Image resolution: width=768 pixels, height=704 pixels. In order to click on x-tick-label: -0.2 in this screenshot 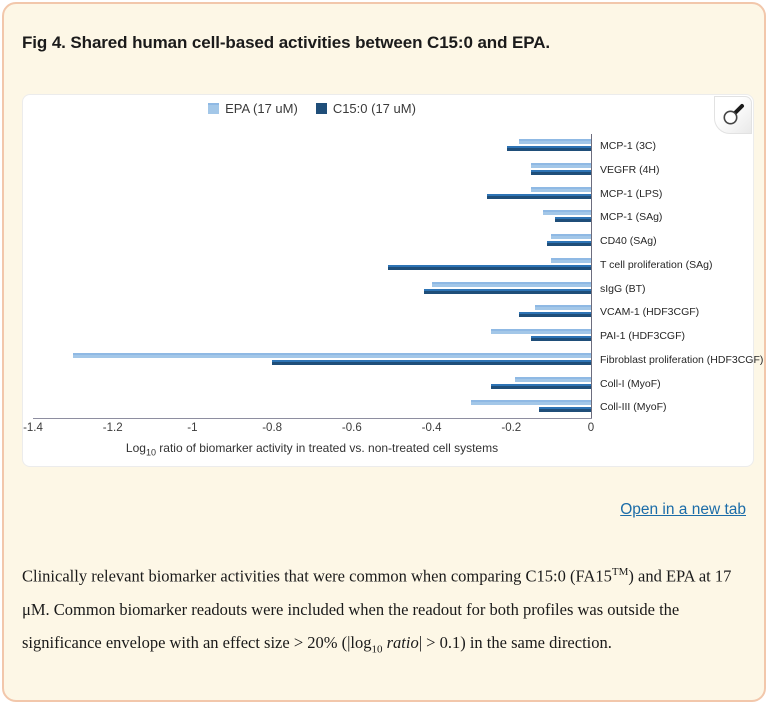, I will do `click(511, 428)`.